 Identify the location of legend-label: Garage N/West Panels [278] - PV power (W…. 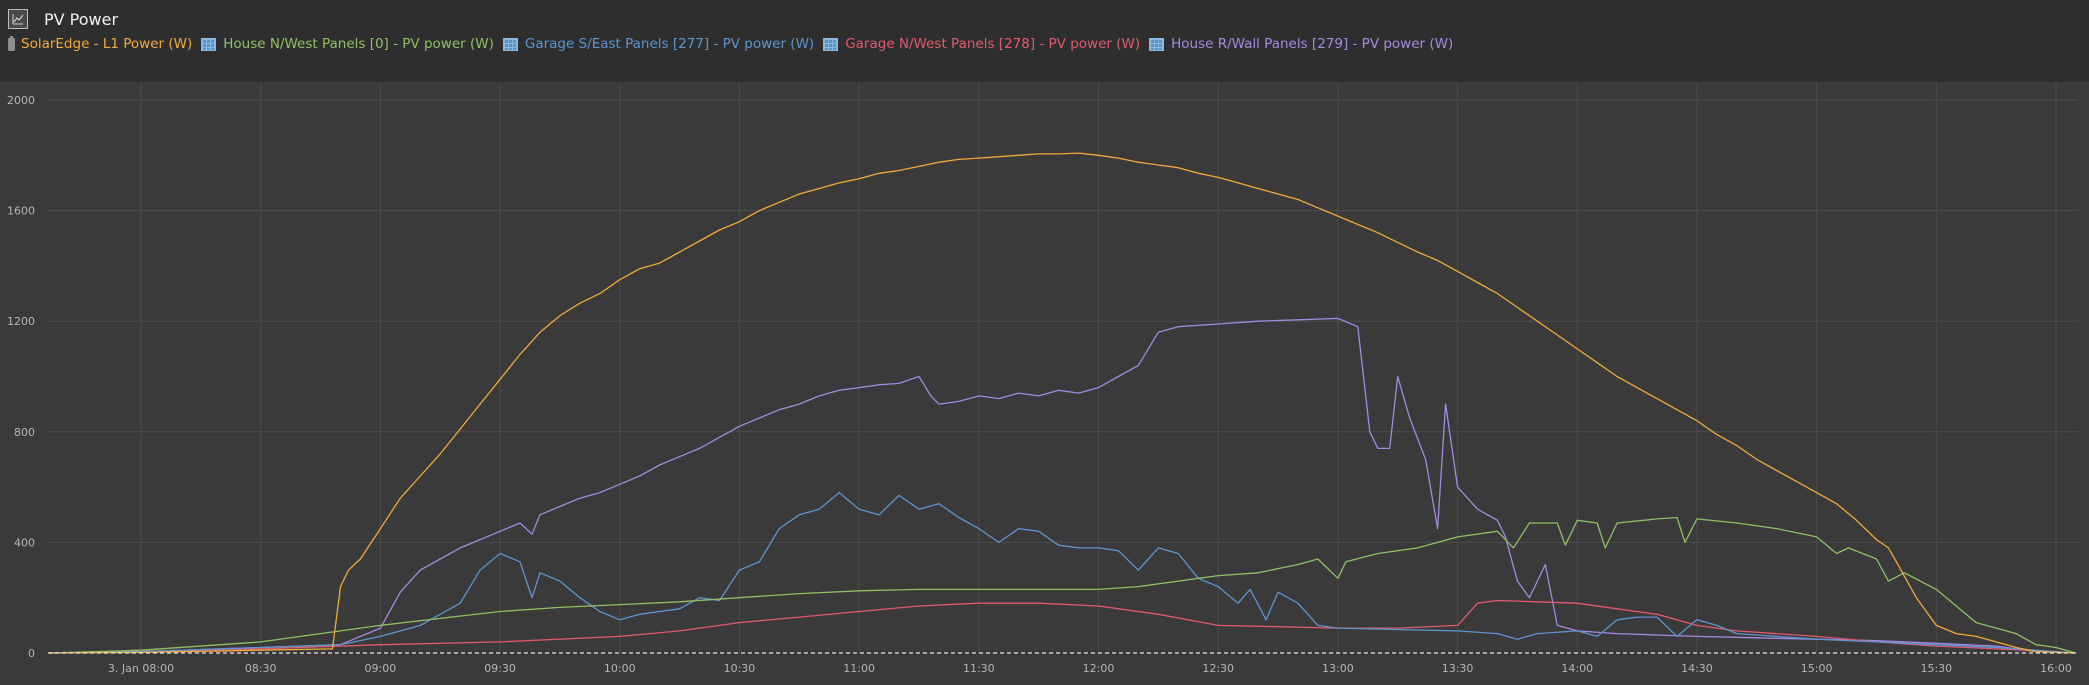
(993, 44).